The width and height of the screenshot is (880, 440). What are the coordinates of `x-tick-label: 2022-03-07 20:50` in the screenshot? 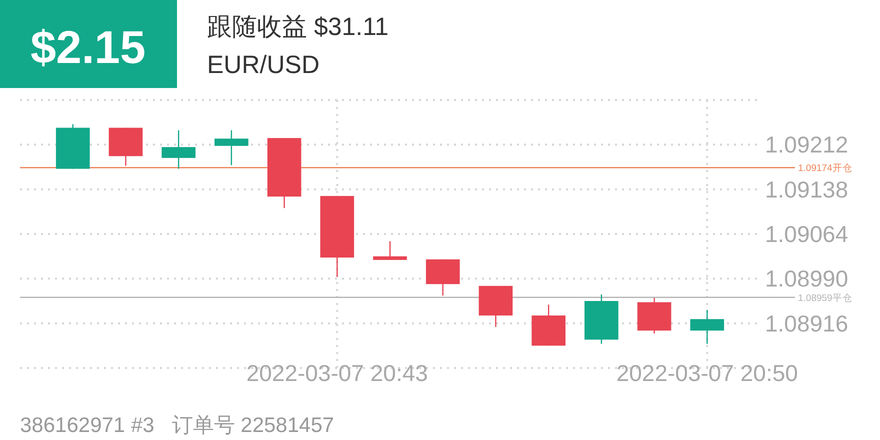 It's located at (707, 373).